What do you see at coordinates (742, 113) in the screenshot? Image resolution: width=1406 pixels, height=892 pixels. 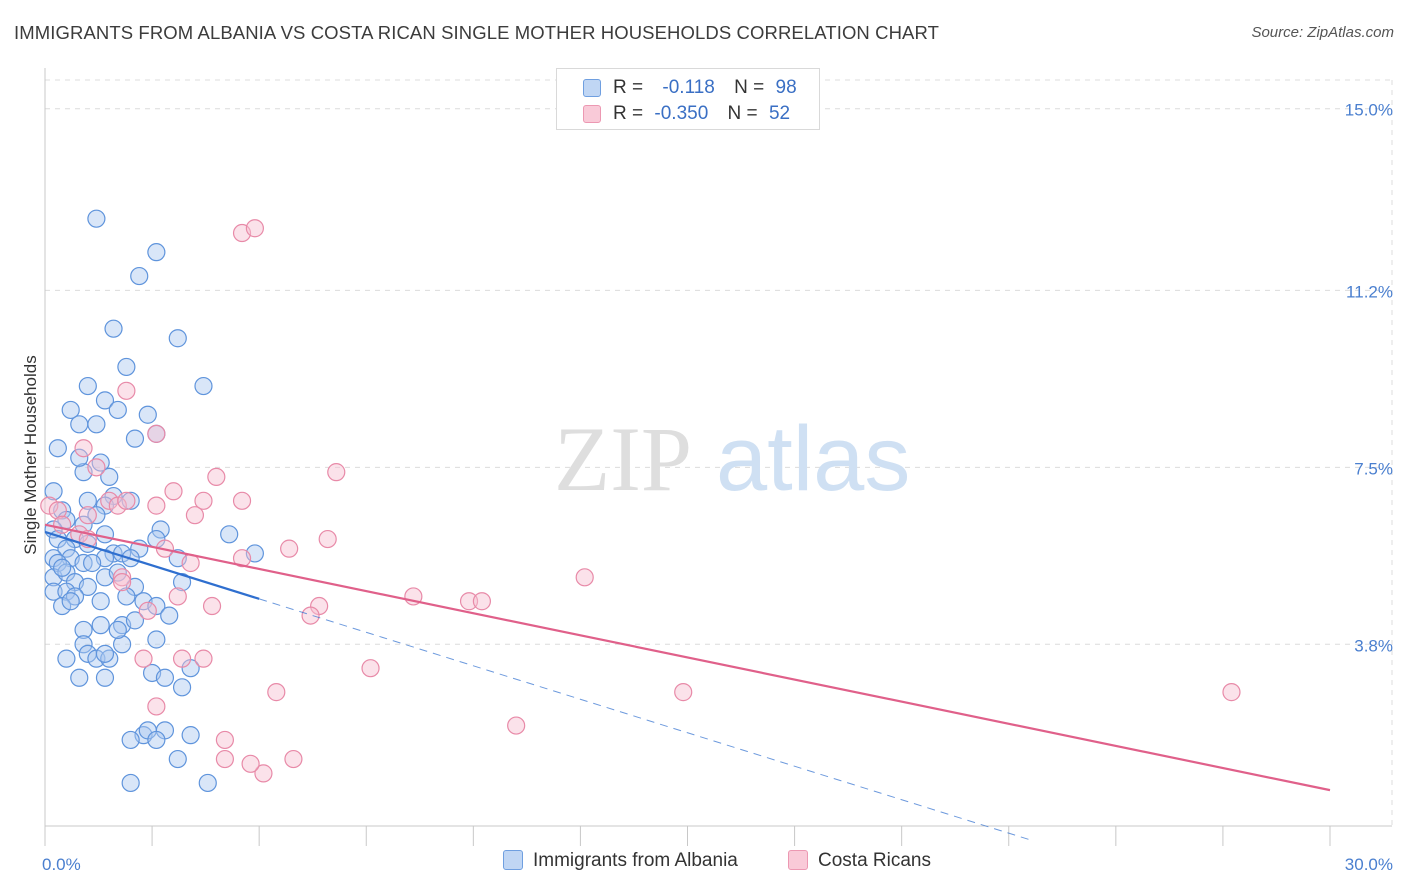 I see `costa-n-label: N =` at bounding box center [742, 113].